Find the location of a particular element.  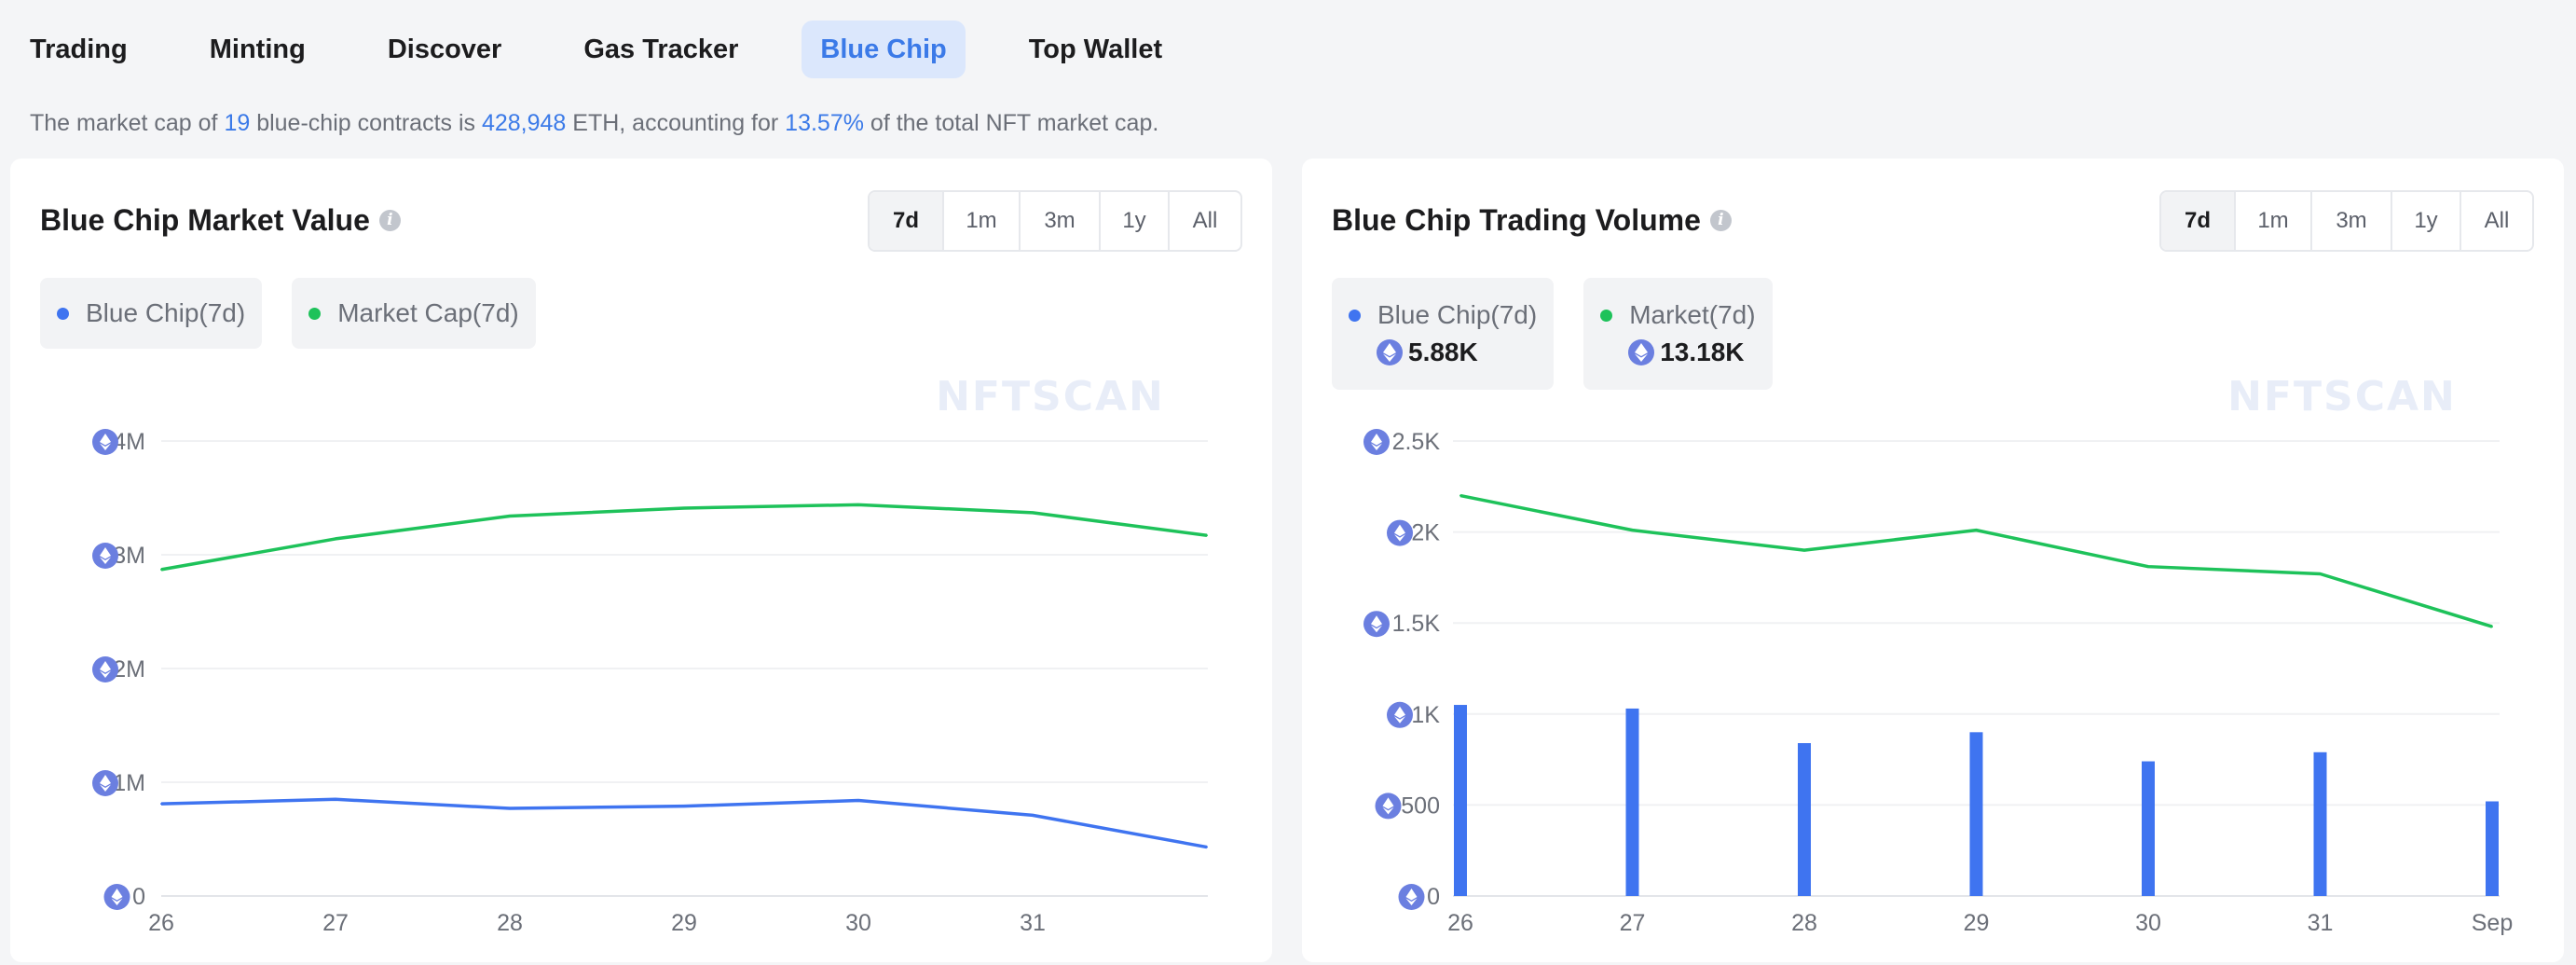

x-tick-label: 30 is located at coordinates (2148, 923).